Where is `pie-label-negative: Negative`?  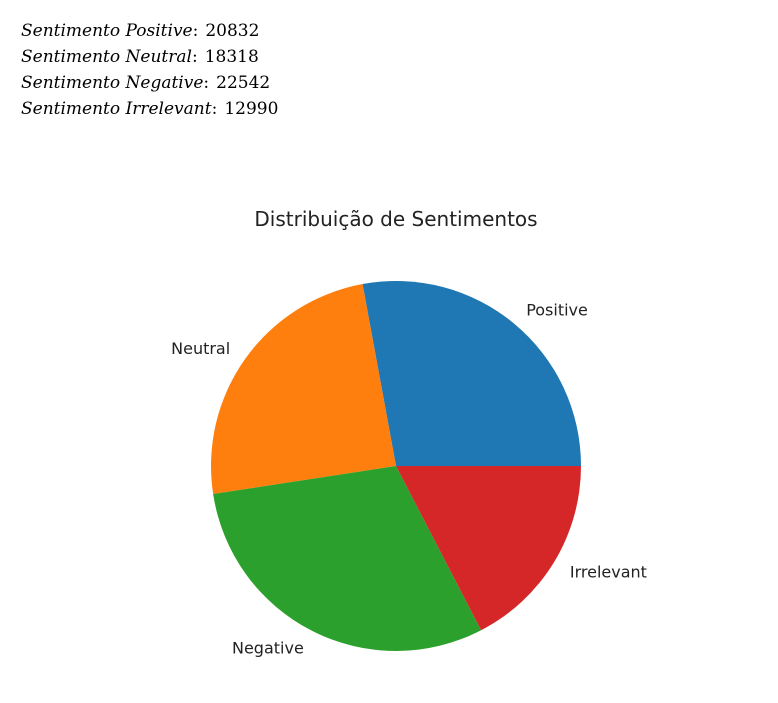
pie-label-negative: Negative is located at coordinates (268, 647).